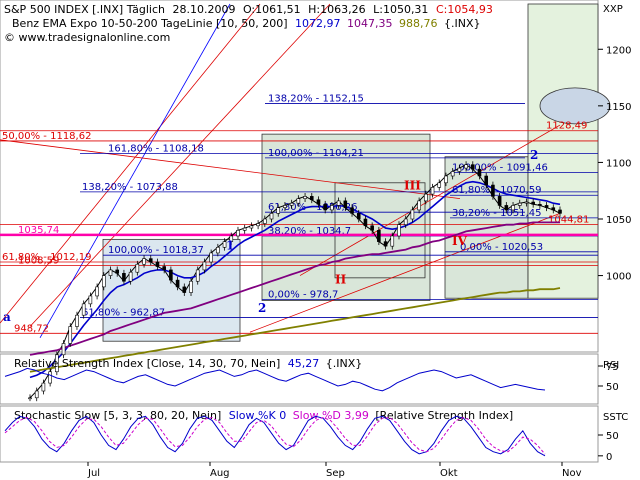 Image resolution: width=640 pixels, height=480 pixels. What do you see at coordinates (38, 230) in the screenshot?
I see `fib-label: 1035,74` at bounding box center [38, 230].